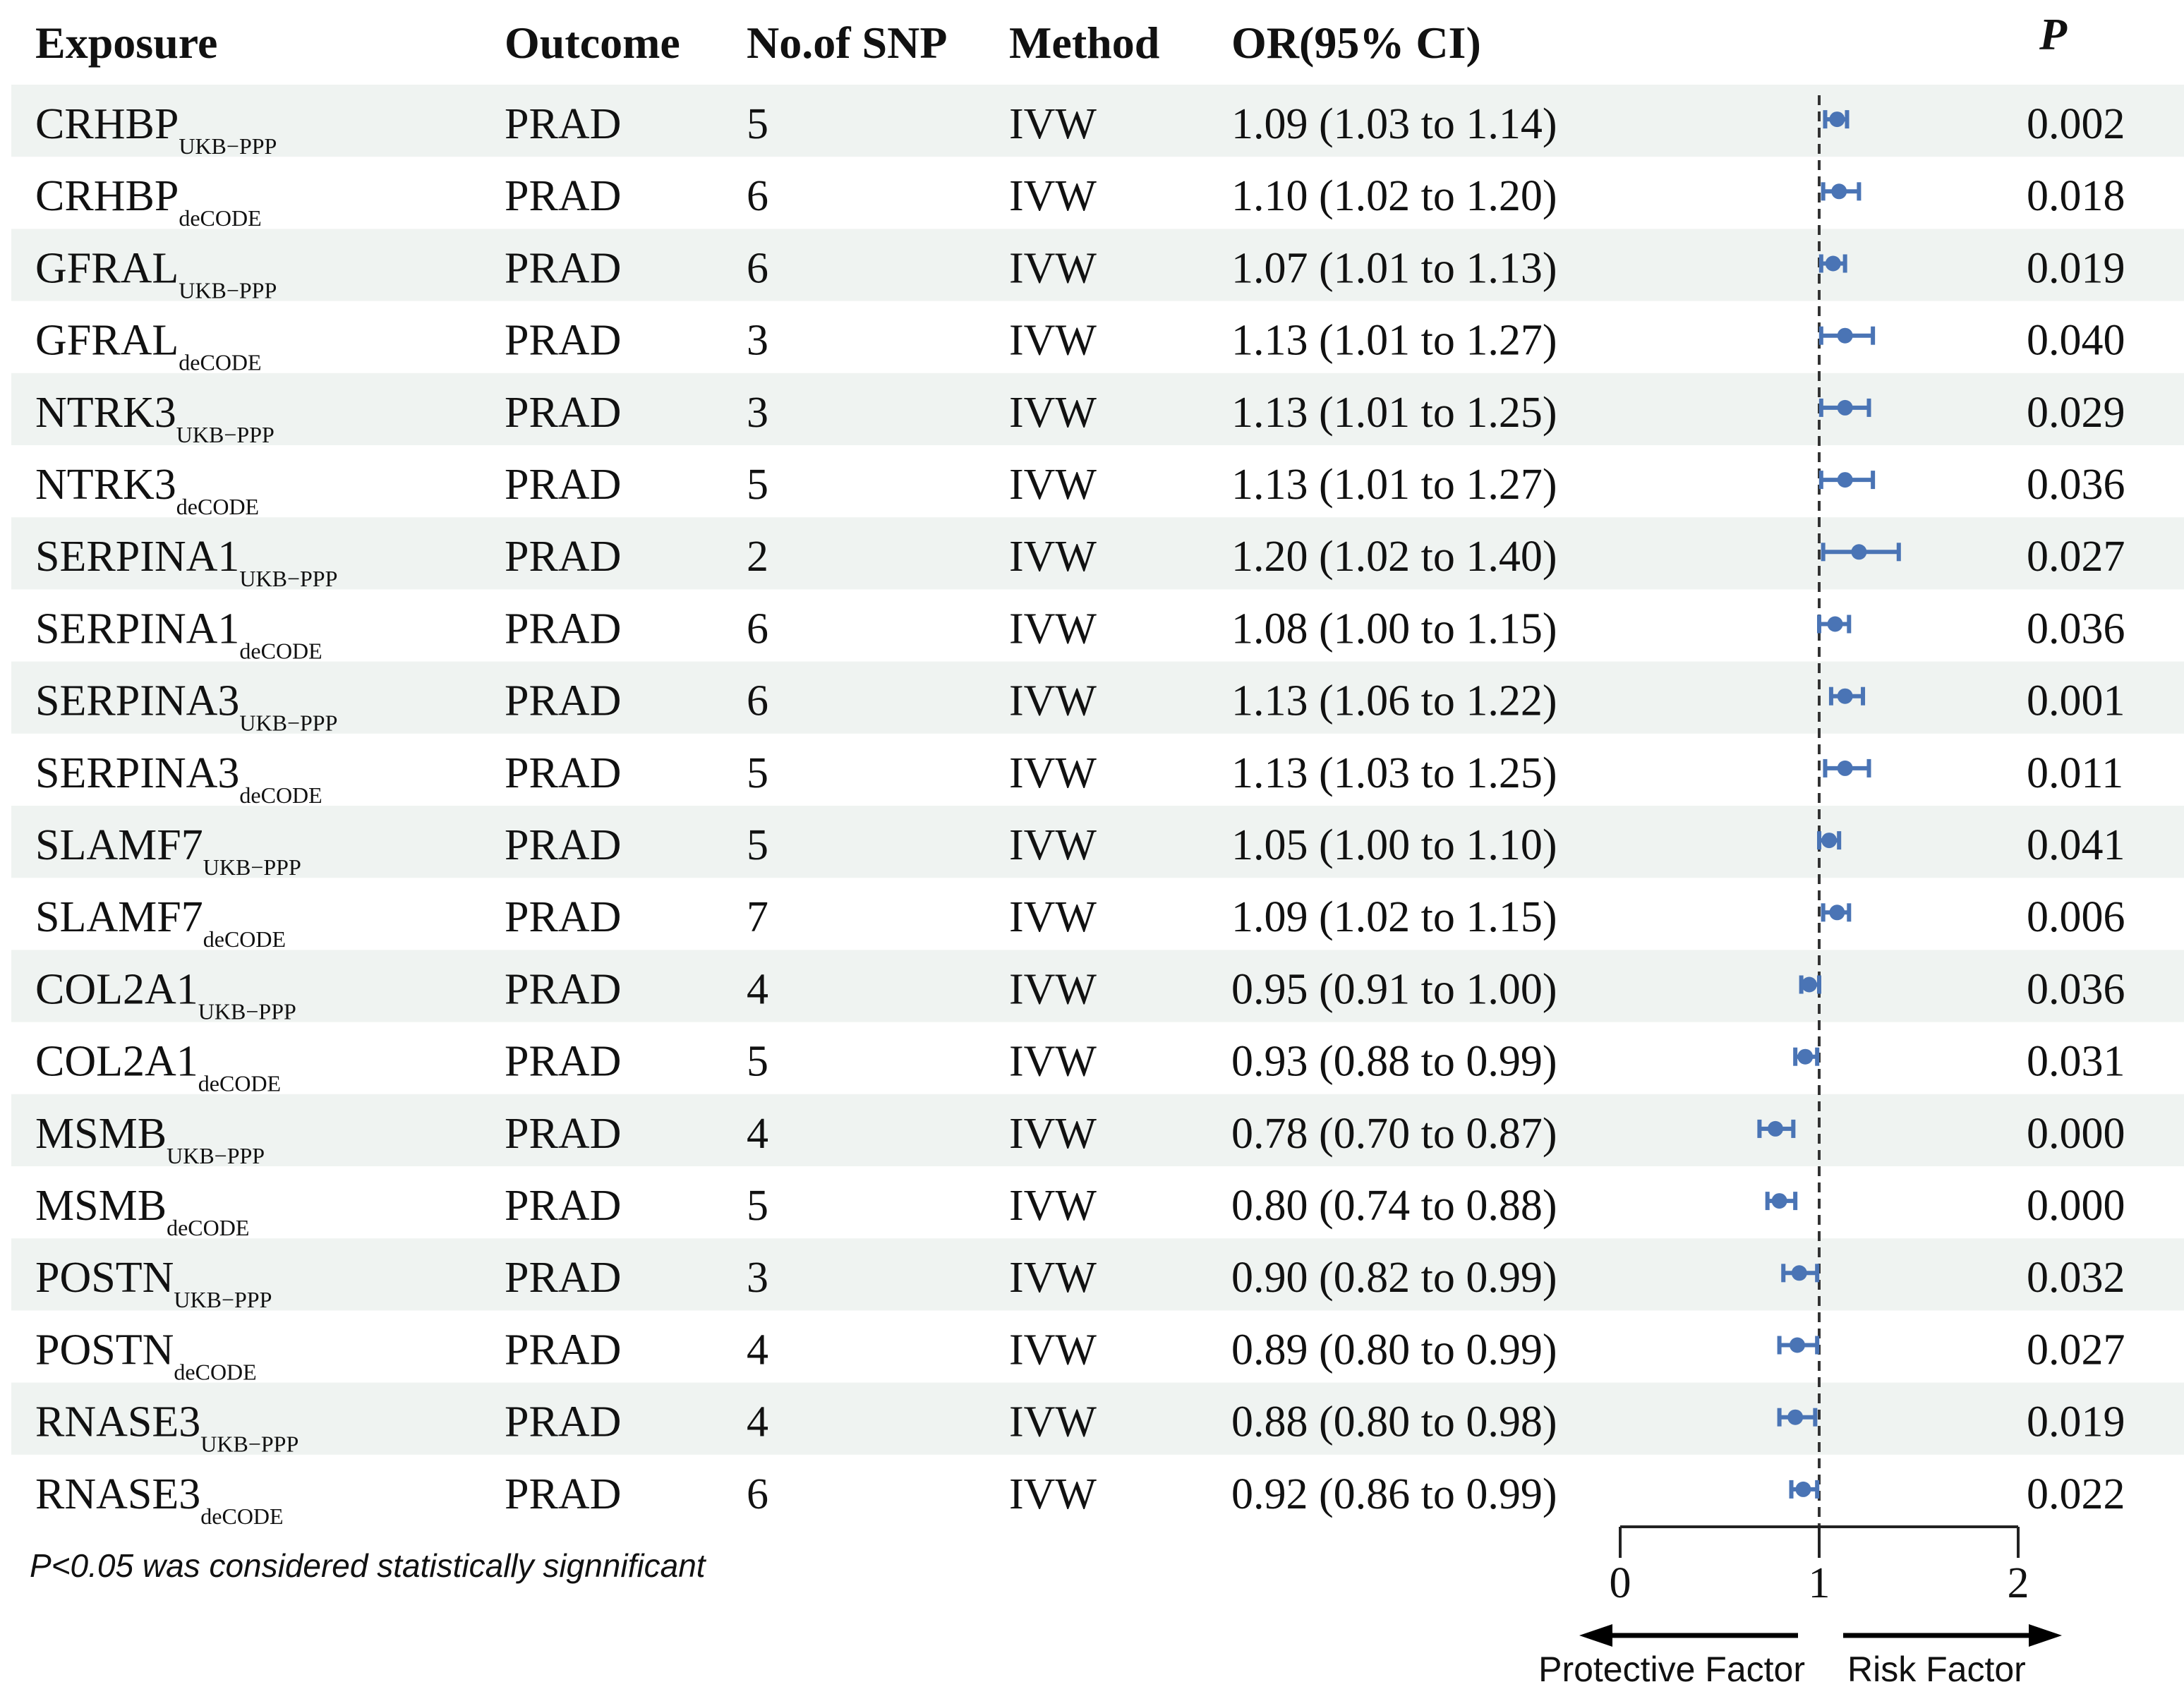 This screenshot has height=1706, width=2184. I want to click on snp-cell: 6, so click(757, 268).